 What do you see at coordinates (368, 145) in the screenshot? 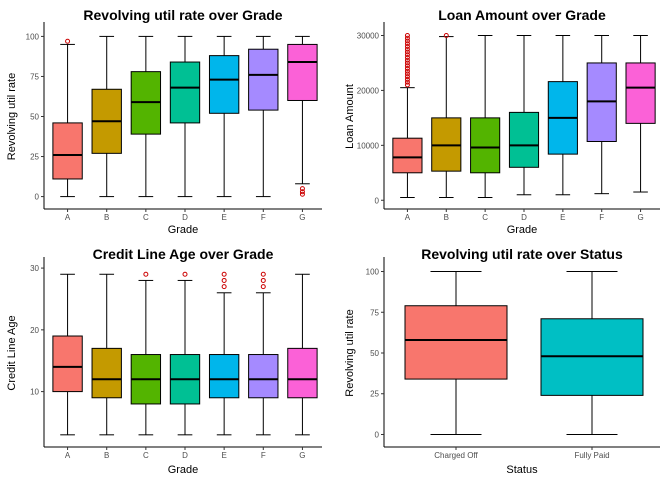
I see `y-tick-label: 10000` at bounding box center [368, 145].